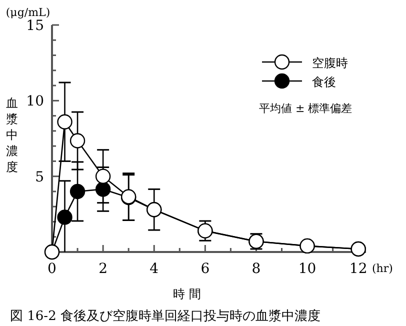  What do you see at coordinates (358, 269) in the screenshot?
I see `x-tick-label: 12` at bounding box center [358, 269].